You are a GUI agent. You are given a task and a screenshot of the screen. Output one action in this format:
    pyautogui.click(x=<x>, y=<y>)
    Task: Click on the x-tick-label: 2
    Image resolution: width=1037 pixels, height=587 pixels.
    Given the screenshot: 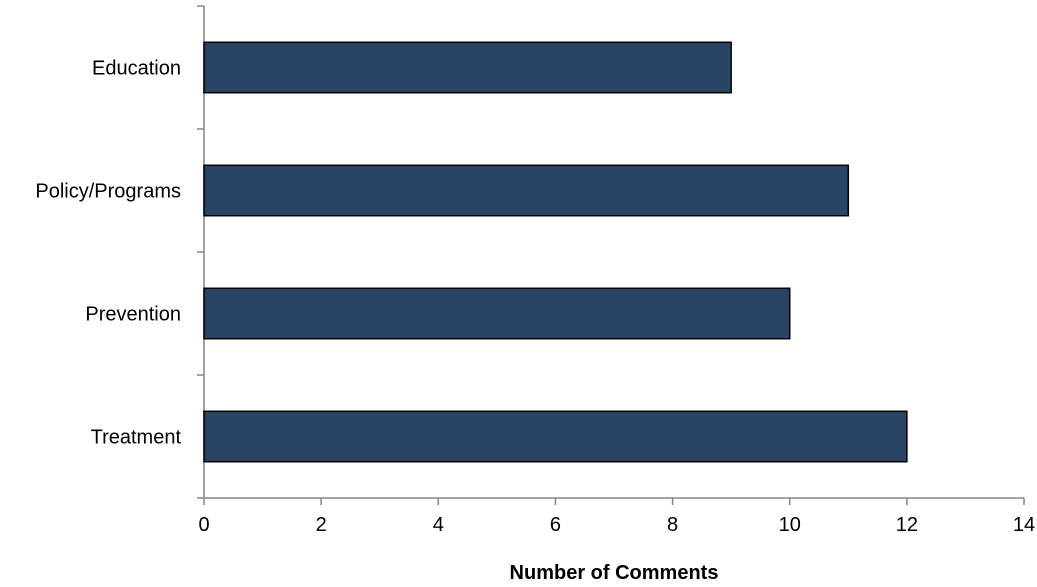 What is the action you would take?
    pyautogui.click(x=321, y=525)
    